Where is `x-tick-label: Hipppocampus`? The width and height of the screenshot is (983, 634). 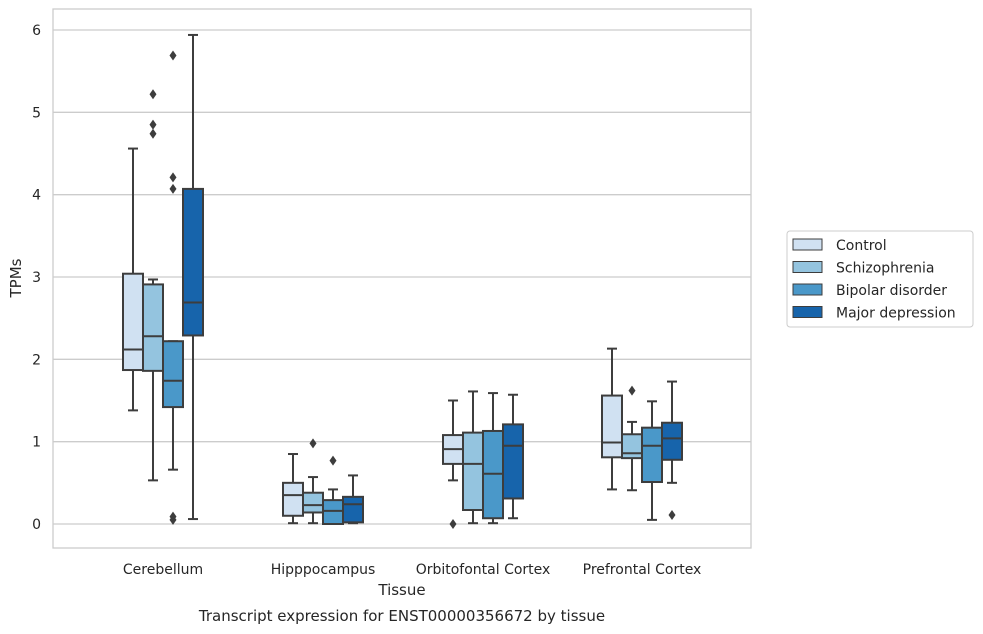
x-tick-label: Hipppocampus is located at coordinates (323, 570).